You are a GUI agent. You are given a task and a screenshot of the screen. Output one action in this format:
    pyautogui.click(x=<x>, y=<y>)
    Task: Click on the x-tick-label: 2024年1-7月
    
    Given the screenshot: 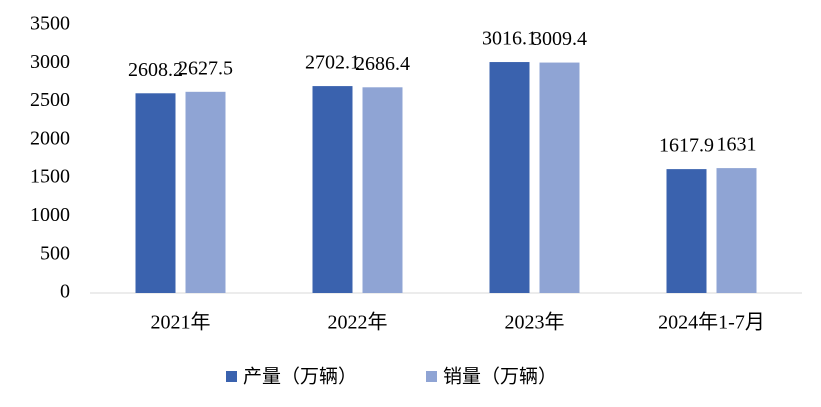 What is the action you would take?
    pyautogui.click(x=711, y=322)
    